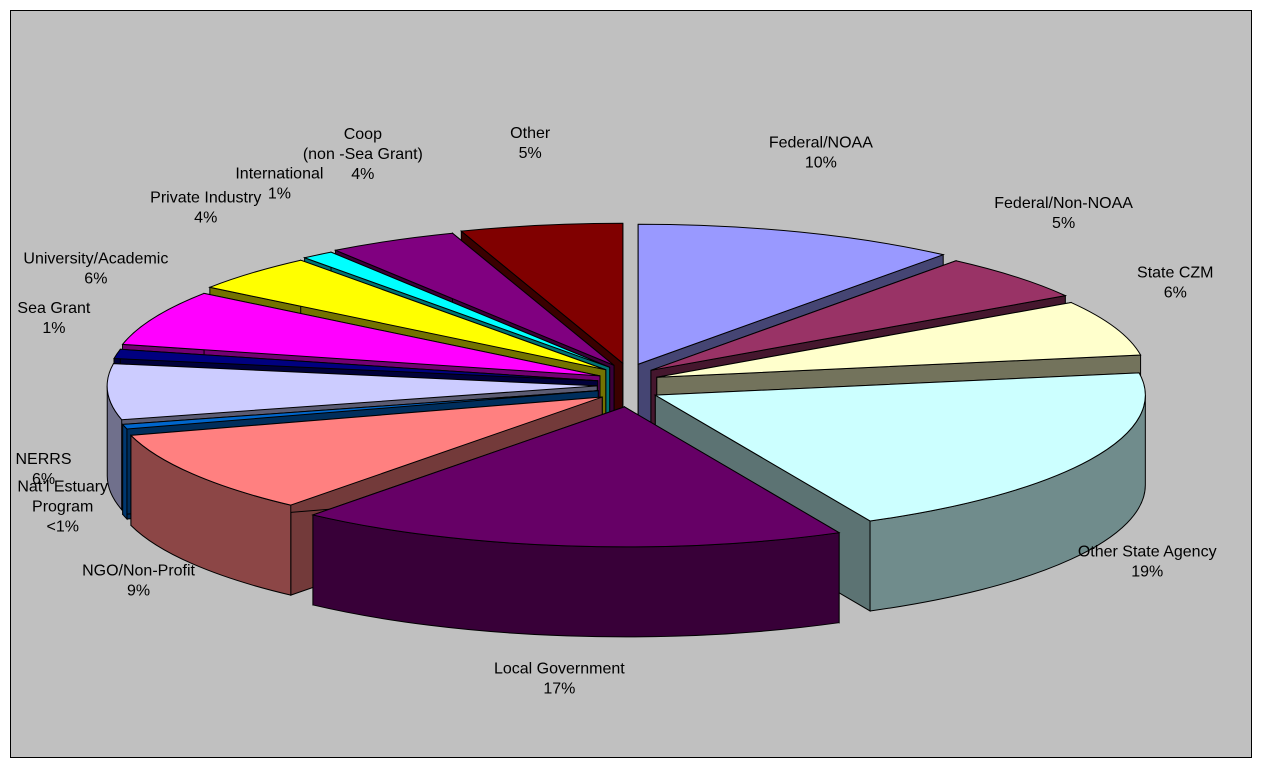 This screenshot has height=768, width=1262. I want to click on value-label: 10%, so click(821, 162).